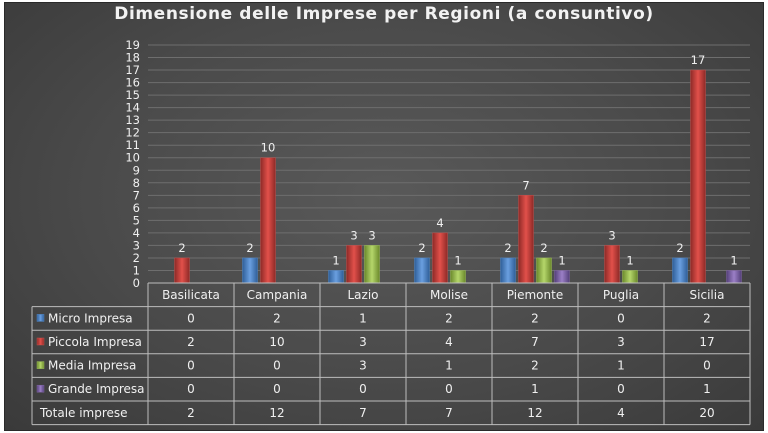 The image size is (768, 433). What do you see at coordinates (132, 95) in the screenshot?
I see `y-tick-label: 15` at bounding box center [132, 95].